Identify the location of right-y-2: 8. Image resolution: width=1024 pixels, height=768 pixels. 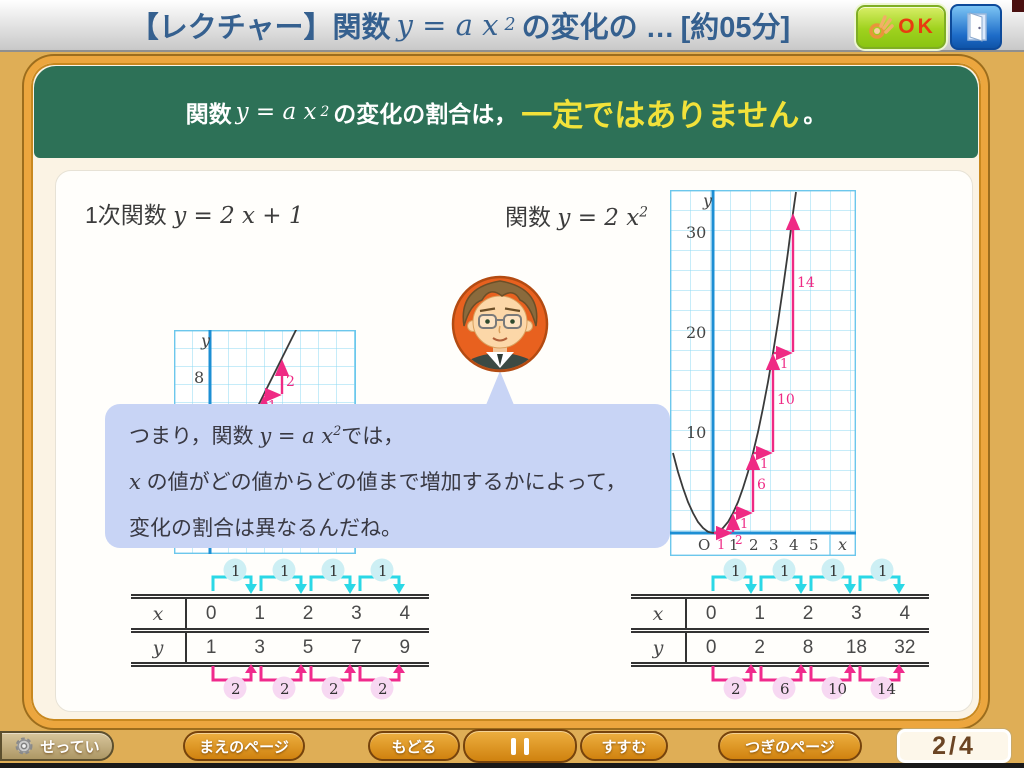
(808, 647).